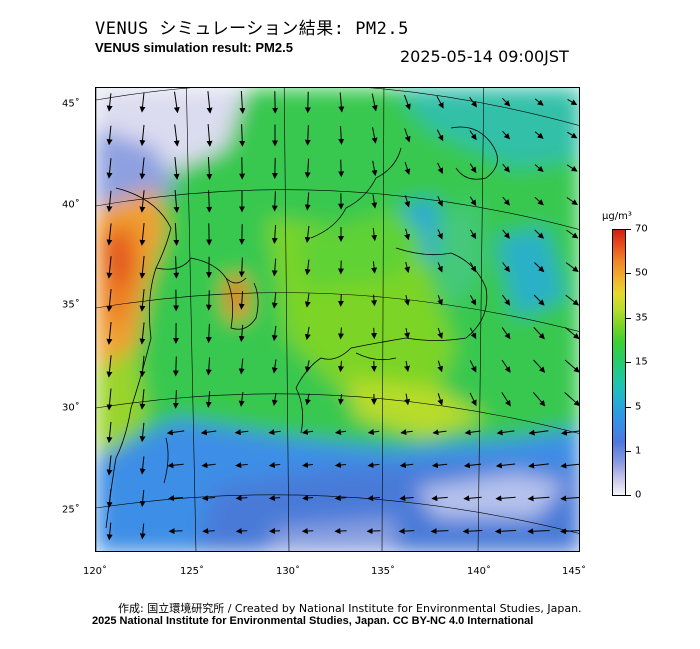 Image resolution: width=700 pixels, height=649 pixels. What do you see at coordinates (617, 216) in the screenshot?
I see `colorbar-unit: µg/m³` at bounding box center [617, 216].